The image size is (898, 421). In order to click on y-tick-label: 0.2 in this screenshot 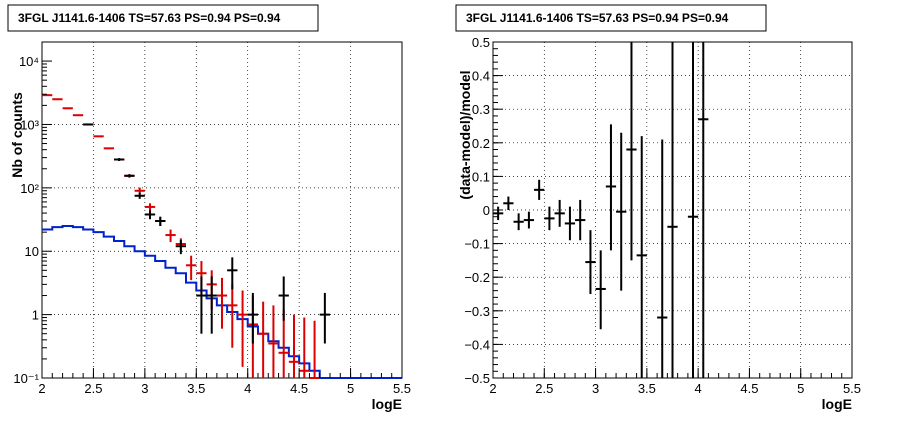, I will do `click(481, 143)`.